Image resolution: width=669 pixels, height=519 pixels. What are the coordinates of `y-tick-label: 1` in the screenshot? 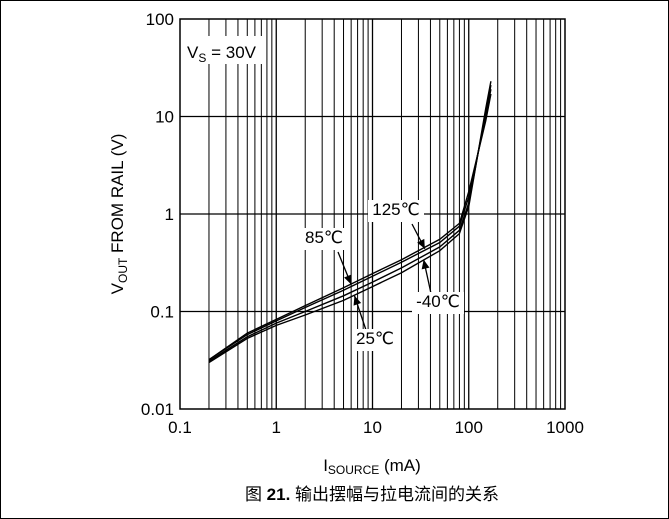 It's located at (169, 214).